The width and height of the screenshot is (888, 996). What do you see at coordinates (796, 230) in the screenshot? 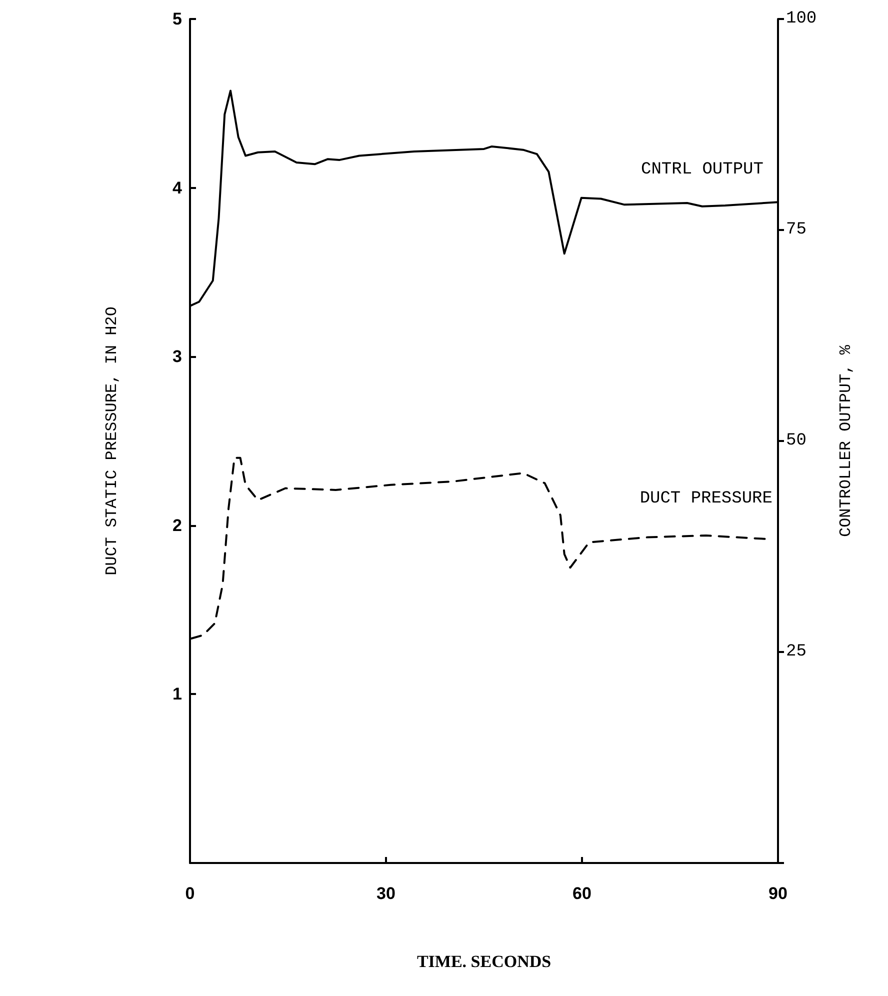
I see `y-tick-label: 75` at bounding box center [796, 230].